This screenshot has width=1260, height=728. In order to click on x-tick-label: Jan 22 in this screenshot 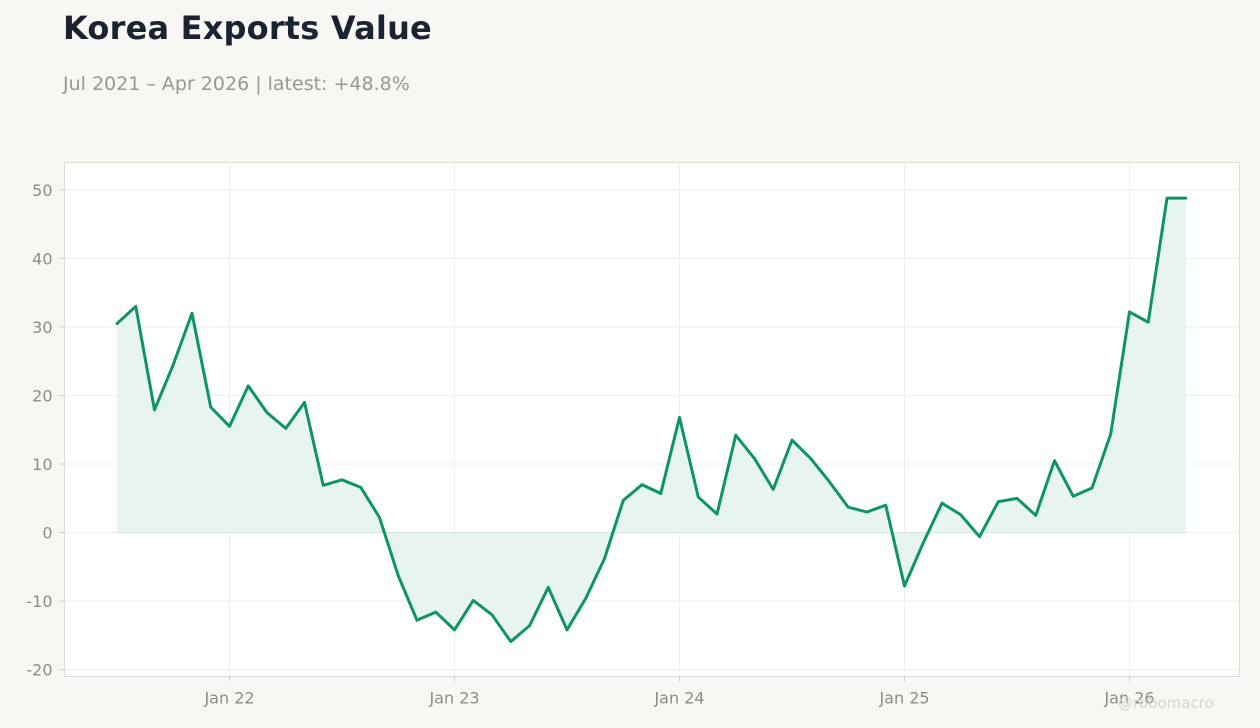, I will do `click(228, 698)`.